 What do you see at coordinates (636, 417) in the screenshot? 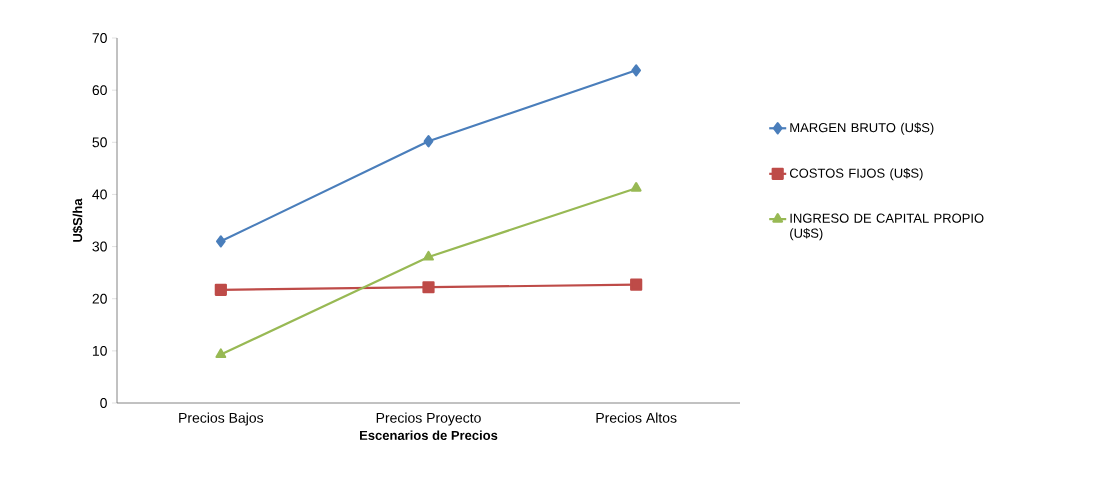
I see `x-tick-label: Precios Altos` at bounding box center [636, 417].